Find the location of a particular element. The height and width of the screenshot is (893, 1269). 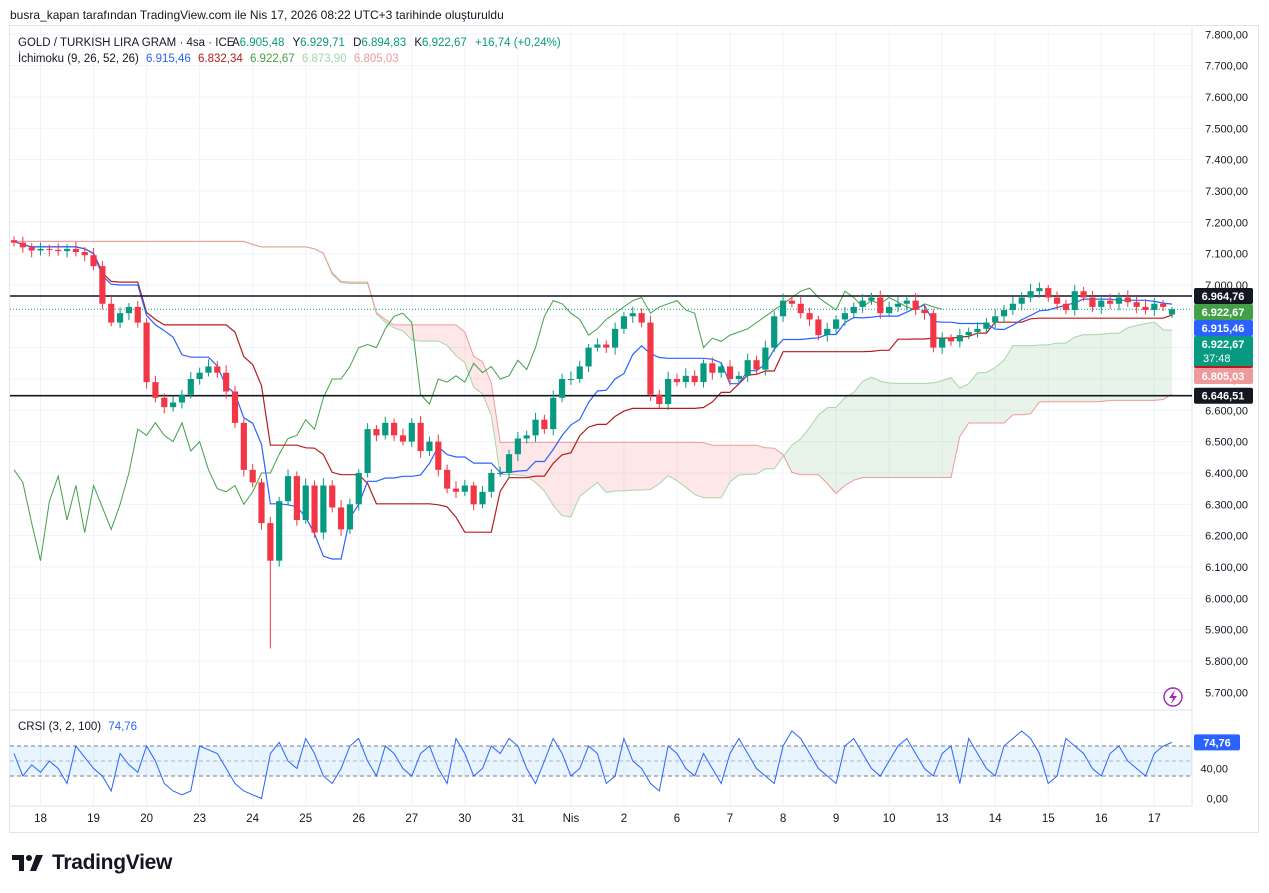

time-tick-label: 15 is located at coordinates (1048, 819).